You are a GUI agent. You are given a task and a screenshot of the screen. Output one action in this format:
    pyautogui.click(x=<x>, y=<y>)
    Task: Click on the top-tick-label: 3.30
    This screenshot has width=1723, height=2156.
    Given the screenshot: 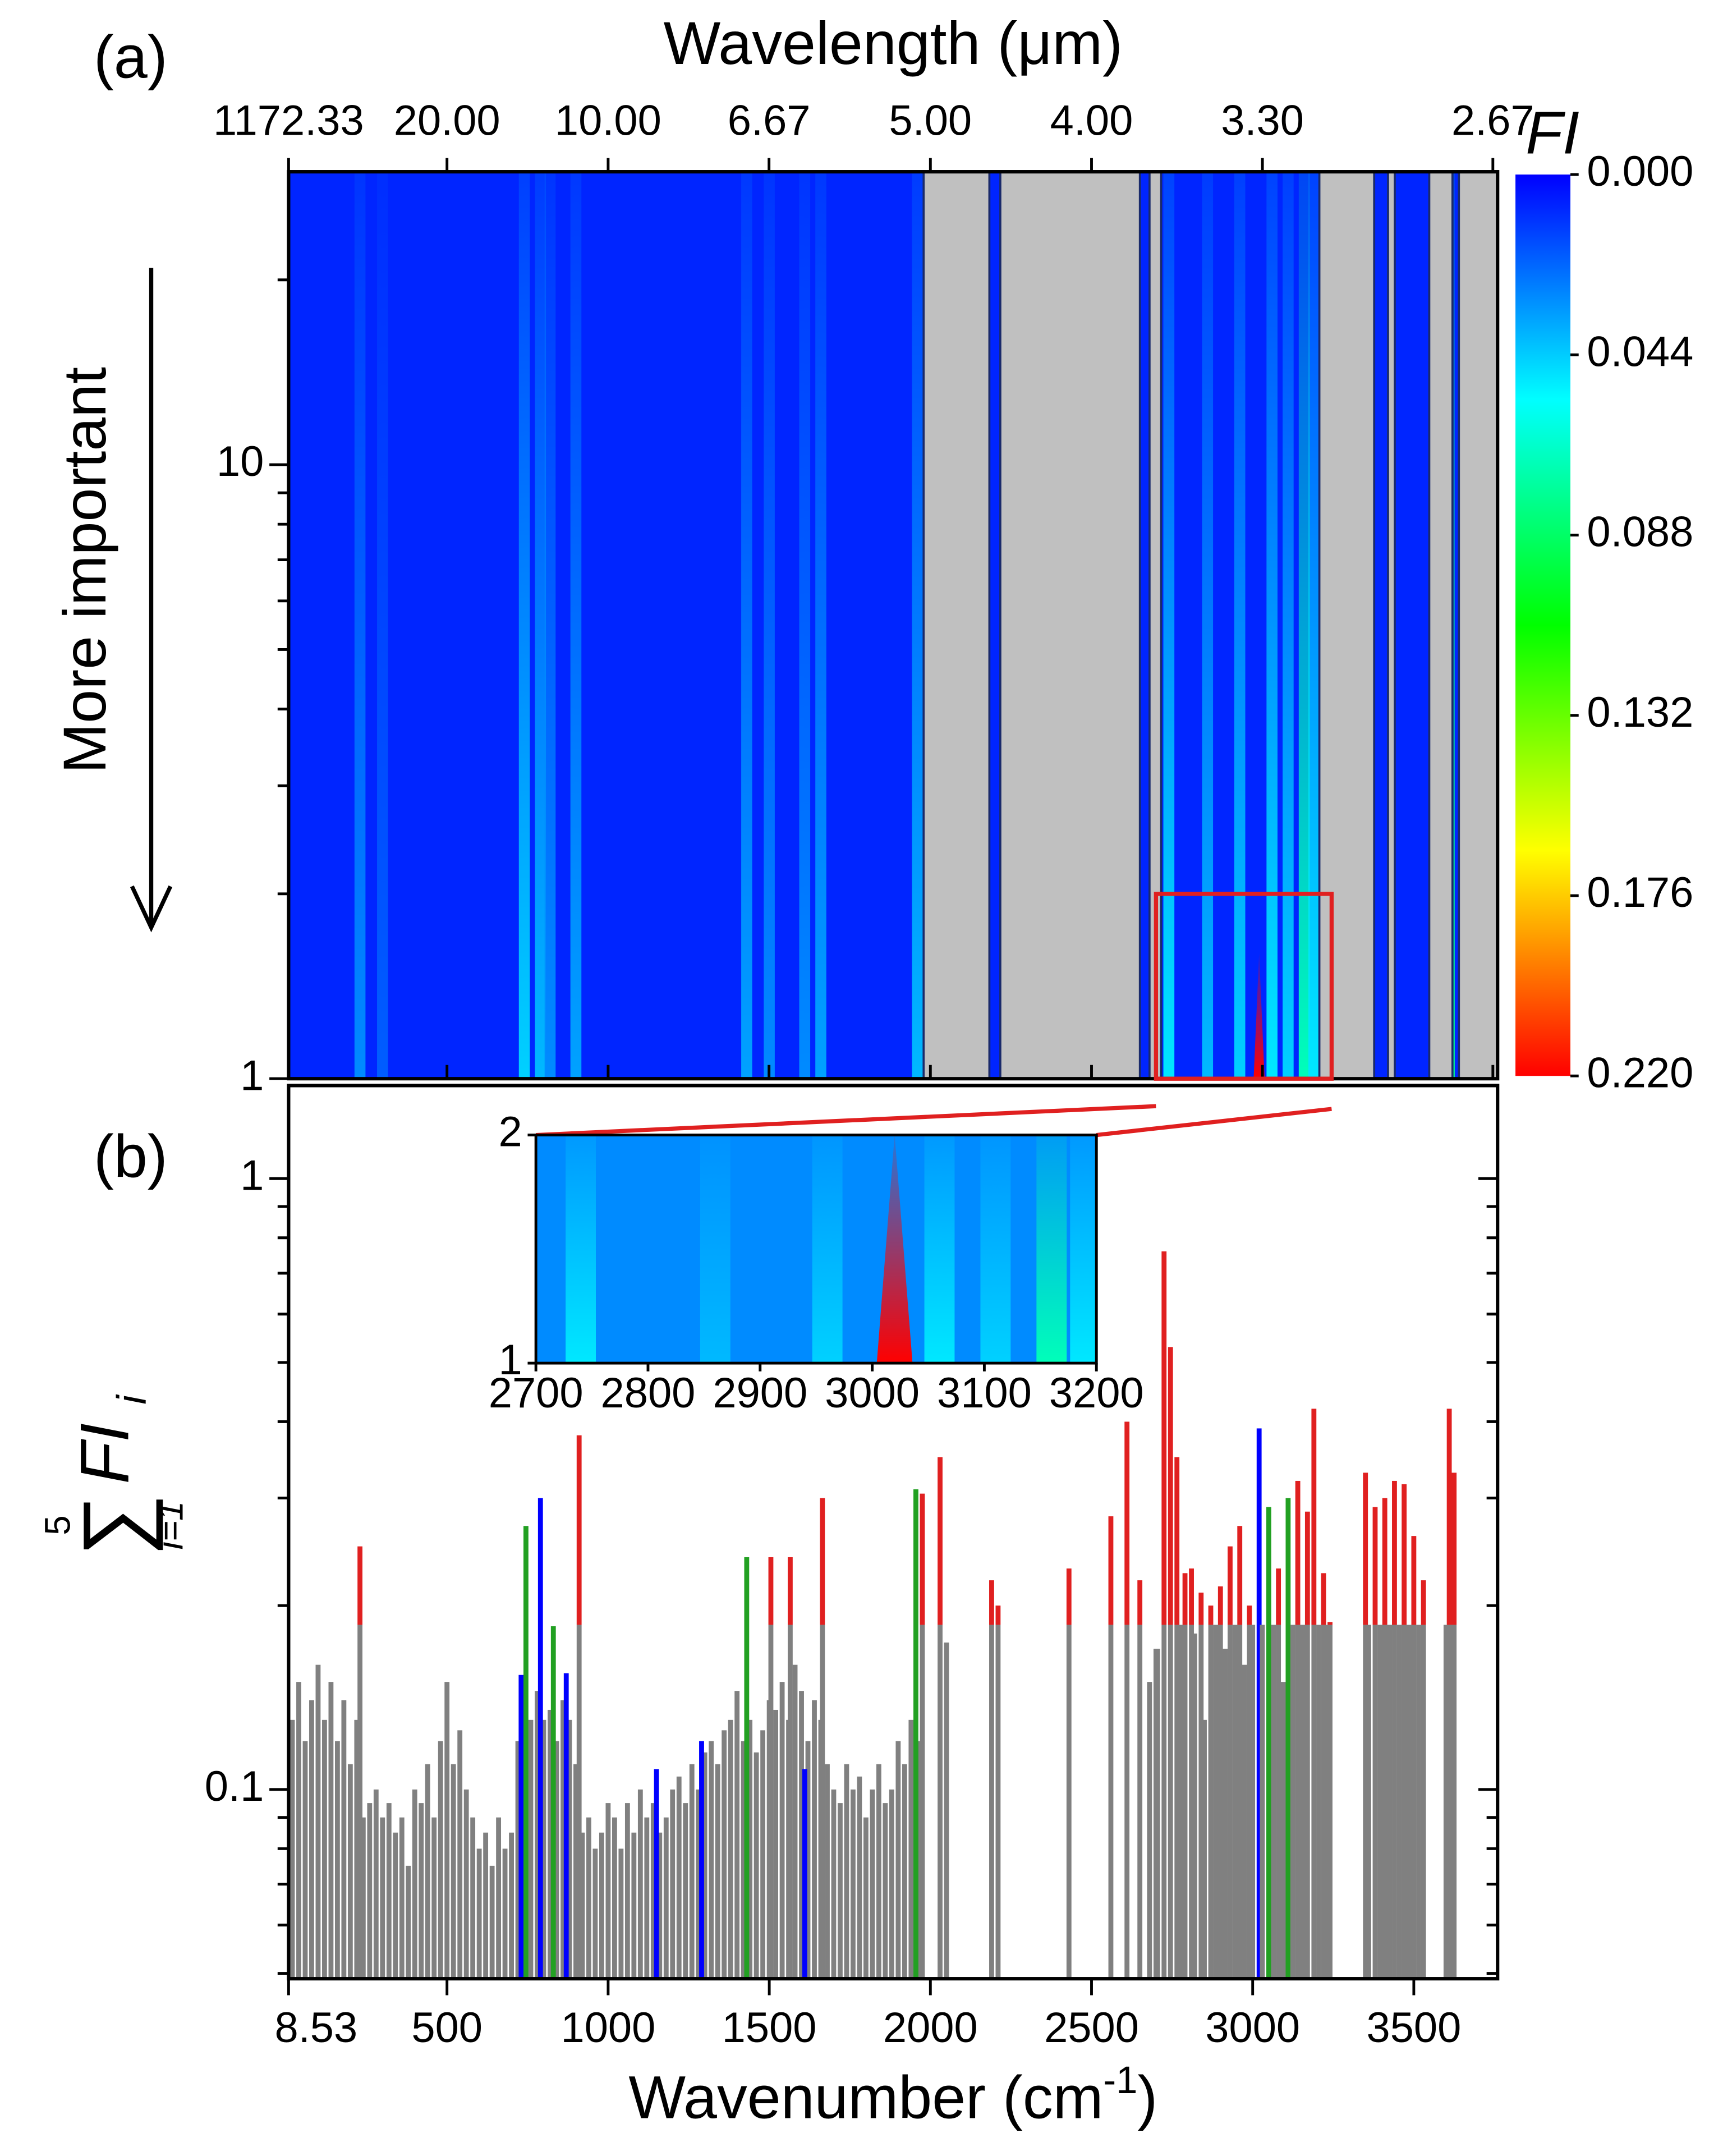 What is the action you would take?
    pyautogui.click(x=1262, y=120)
    